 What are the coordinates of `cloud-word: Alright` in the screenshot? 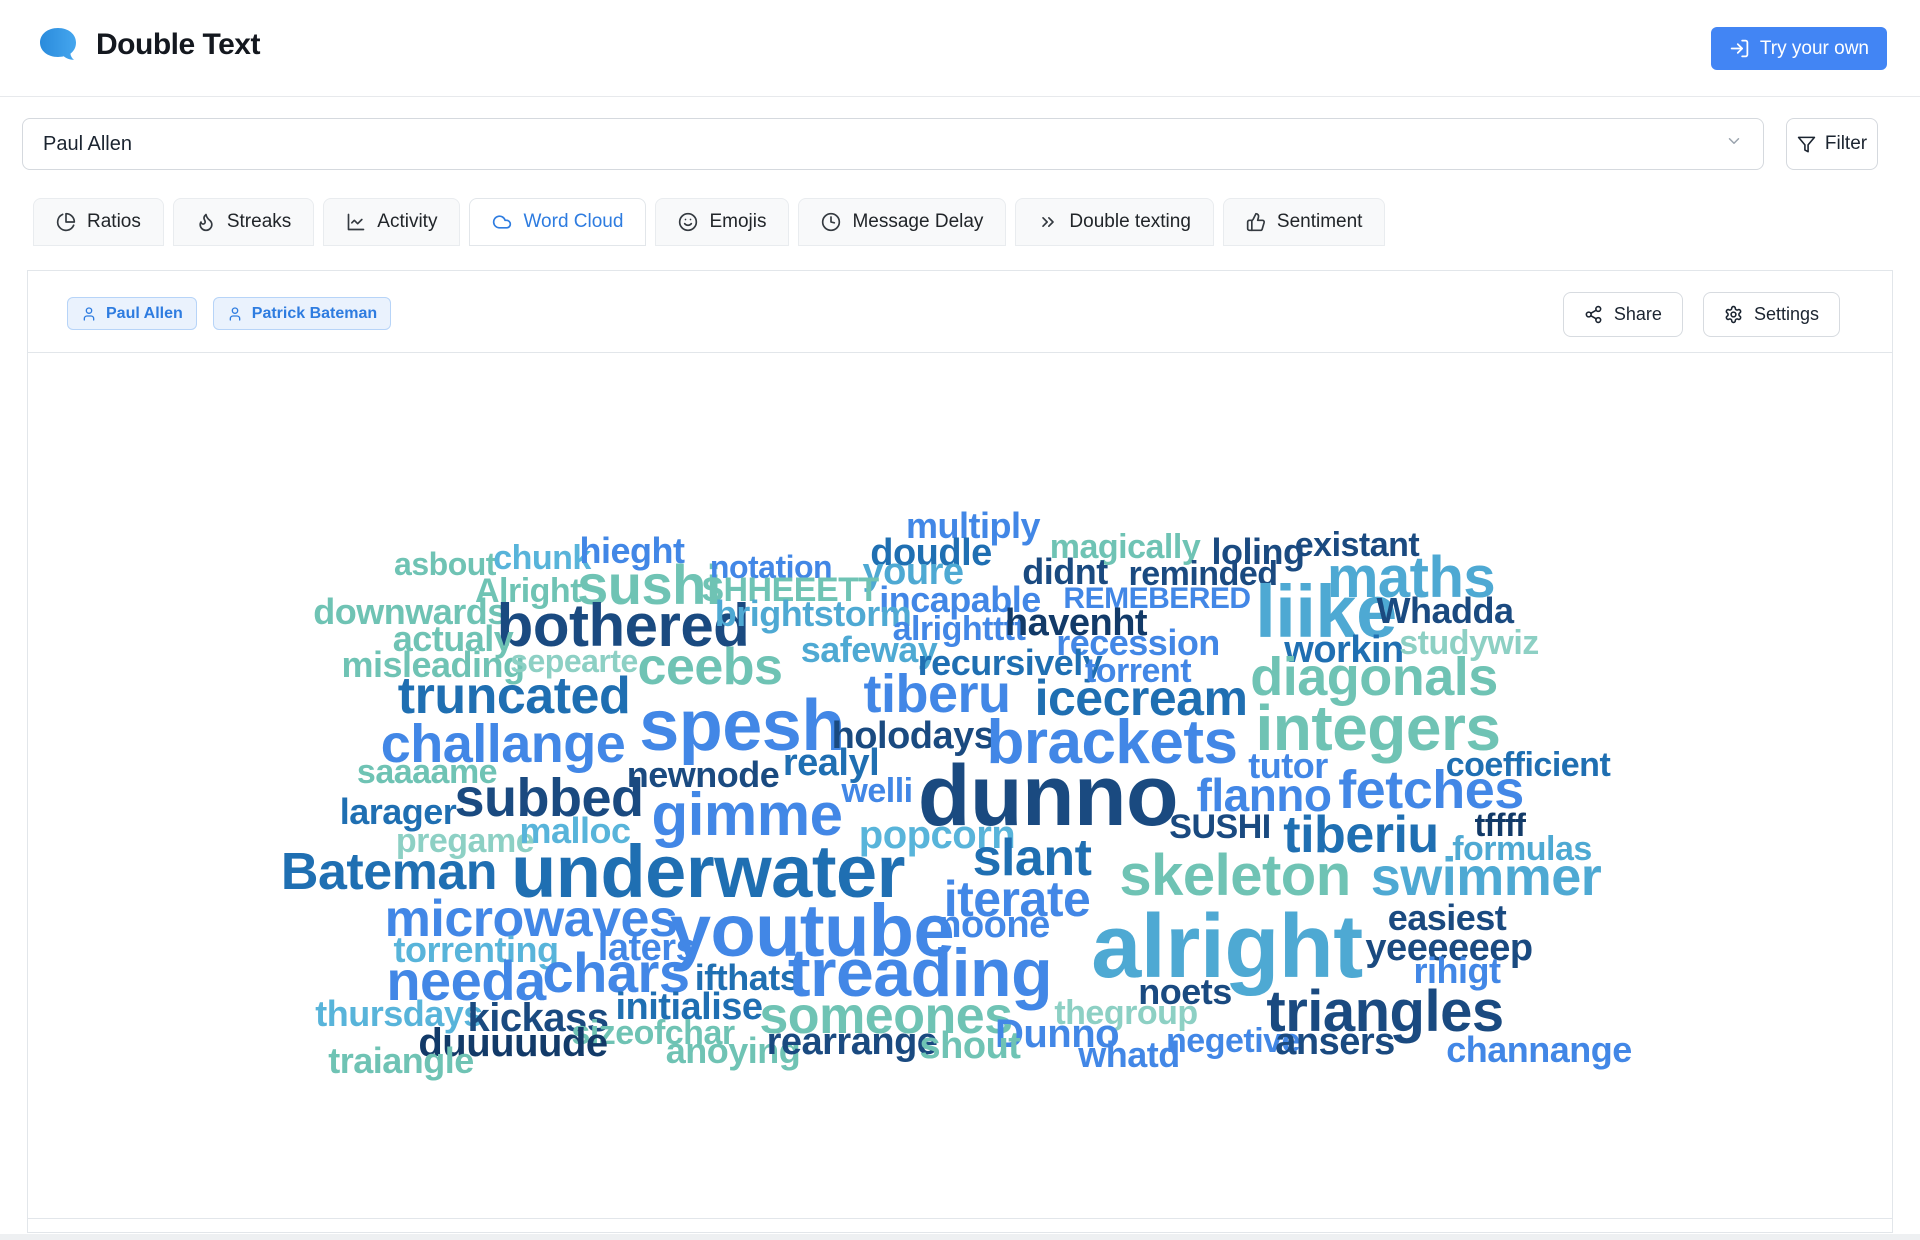 It's located at (528, 591).